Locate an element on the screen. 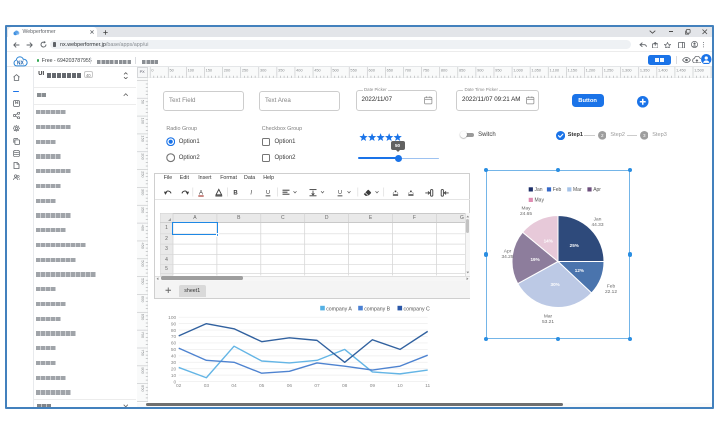  svg-text: 1,300 is located at coordinates (627, 70).